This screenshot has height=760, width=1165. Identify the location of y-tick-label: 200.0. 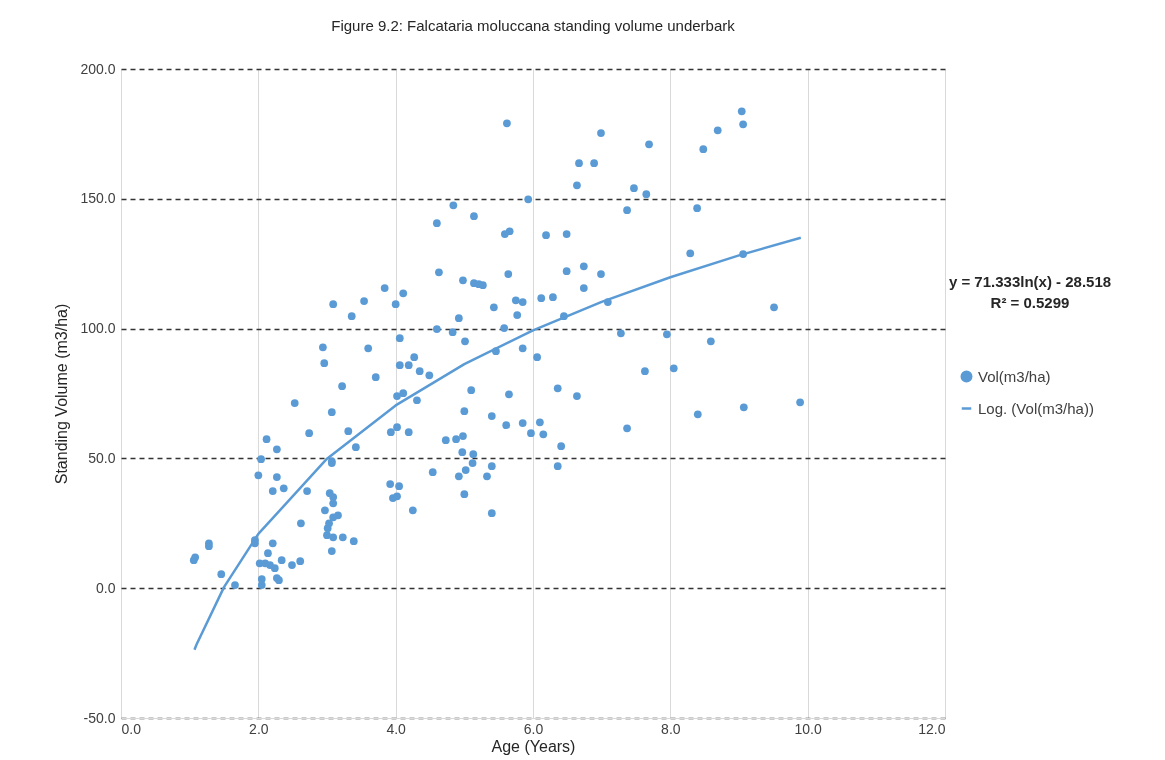
(98, 68).